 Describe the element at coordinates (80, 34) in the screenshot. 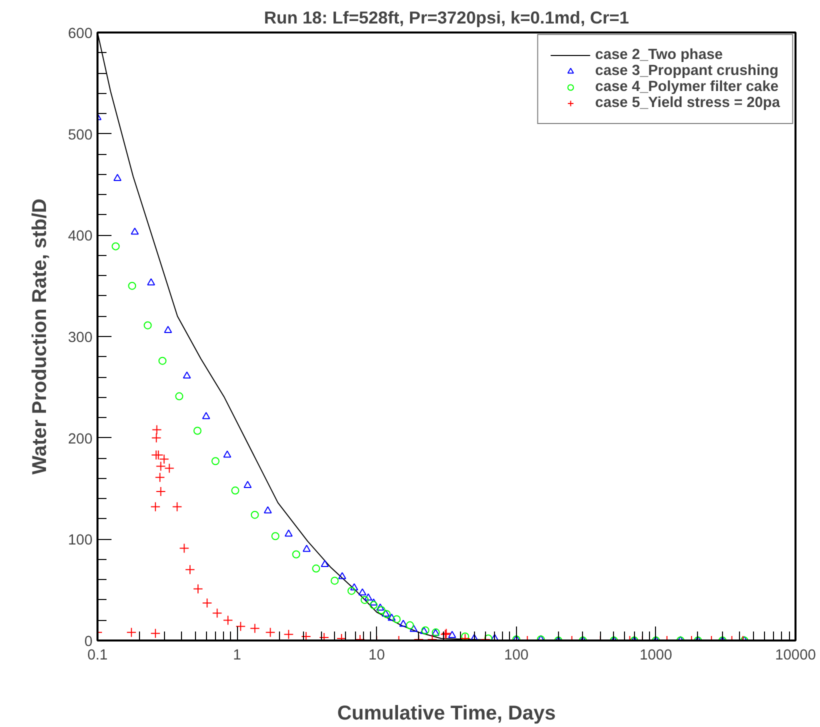

I see `y-tick-label: 600` at that location.